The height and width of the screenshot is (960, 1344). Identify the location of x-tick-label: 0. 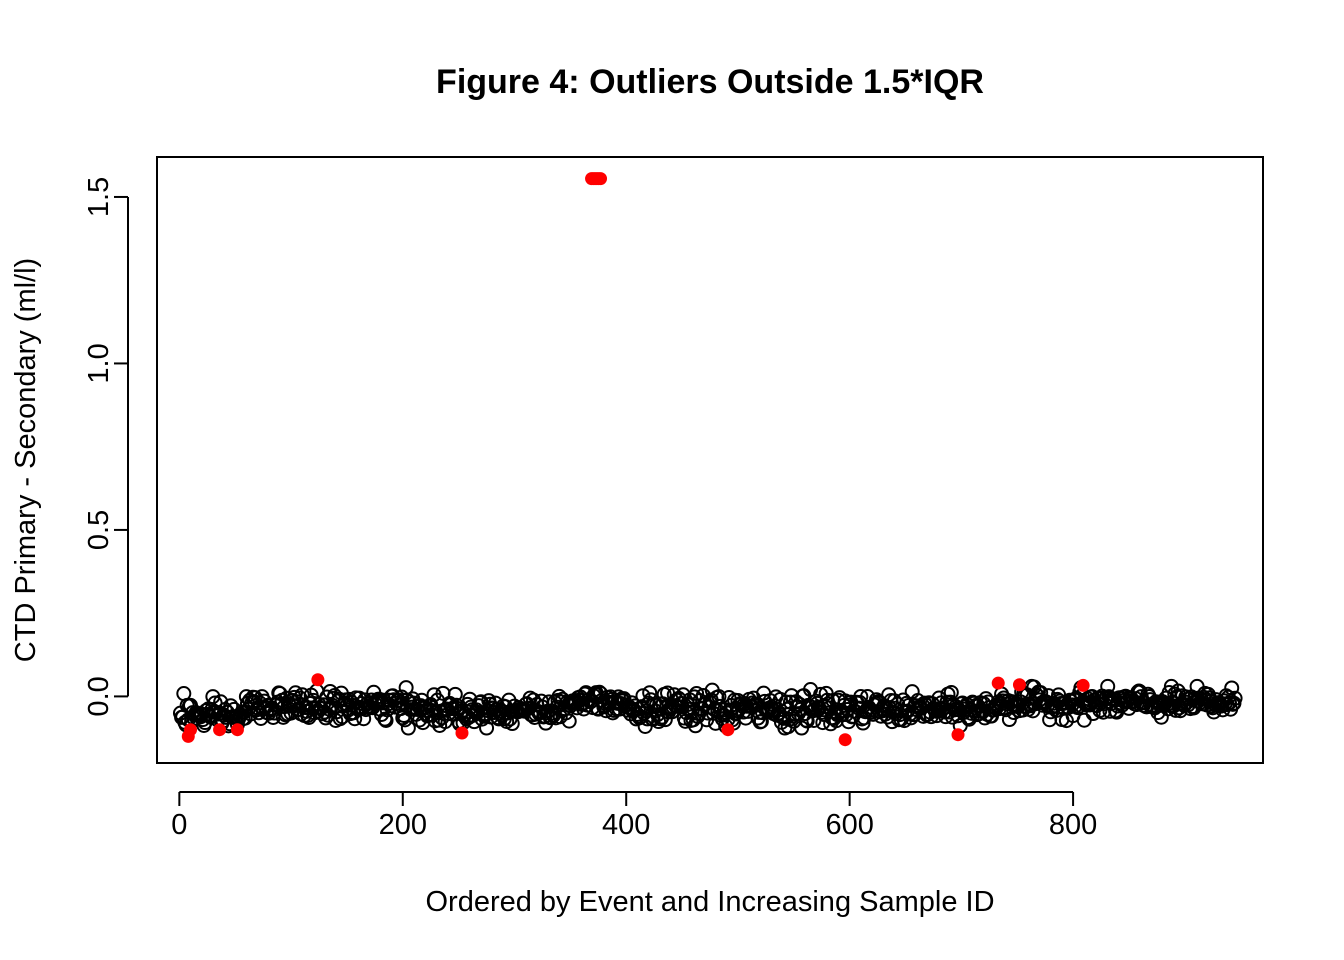
(179, 825).